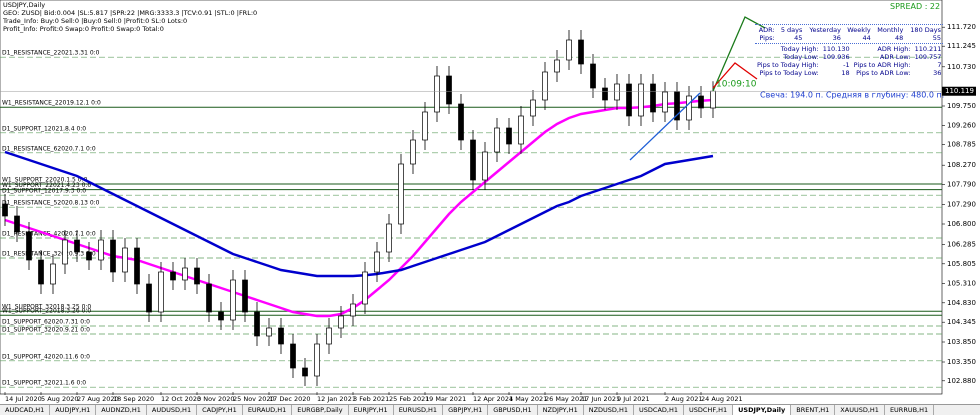  I want to click on symbol-tab: NZDUSD,H1, so click(609, 410).